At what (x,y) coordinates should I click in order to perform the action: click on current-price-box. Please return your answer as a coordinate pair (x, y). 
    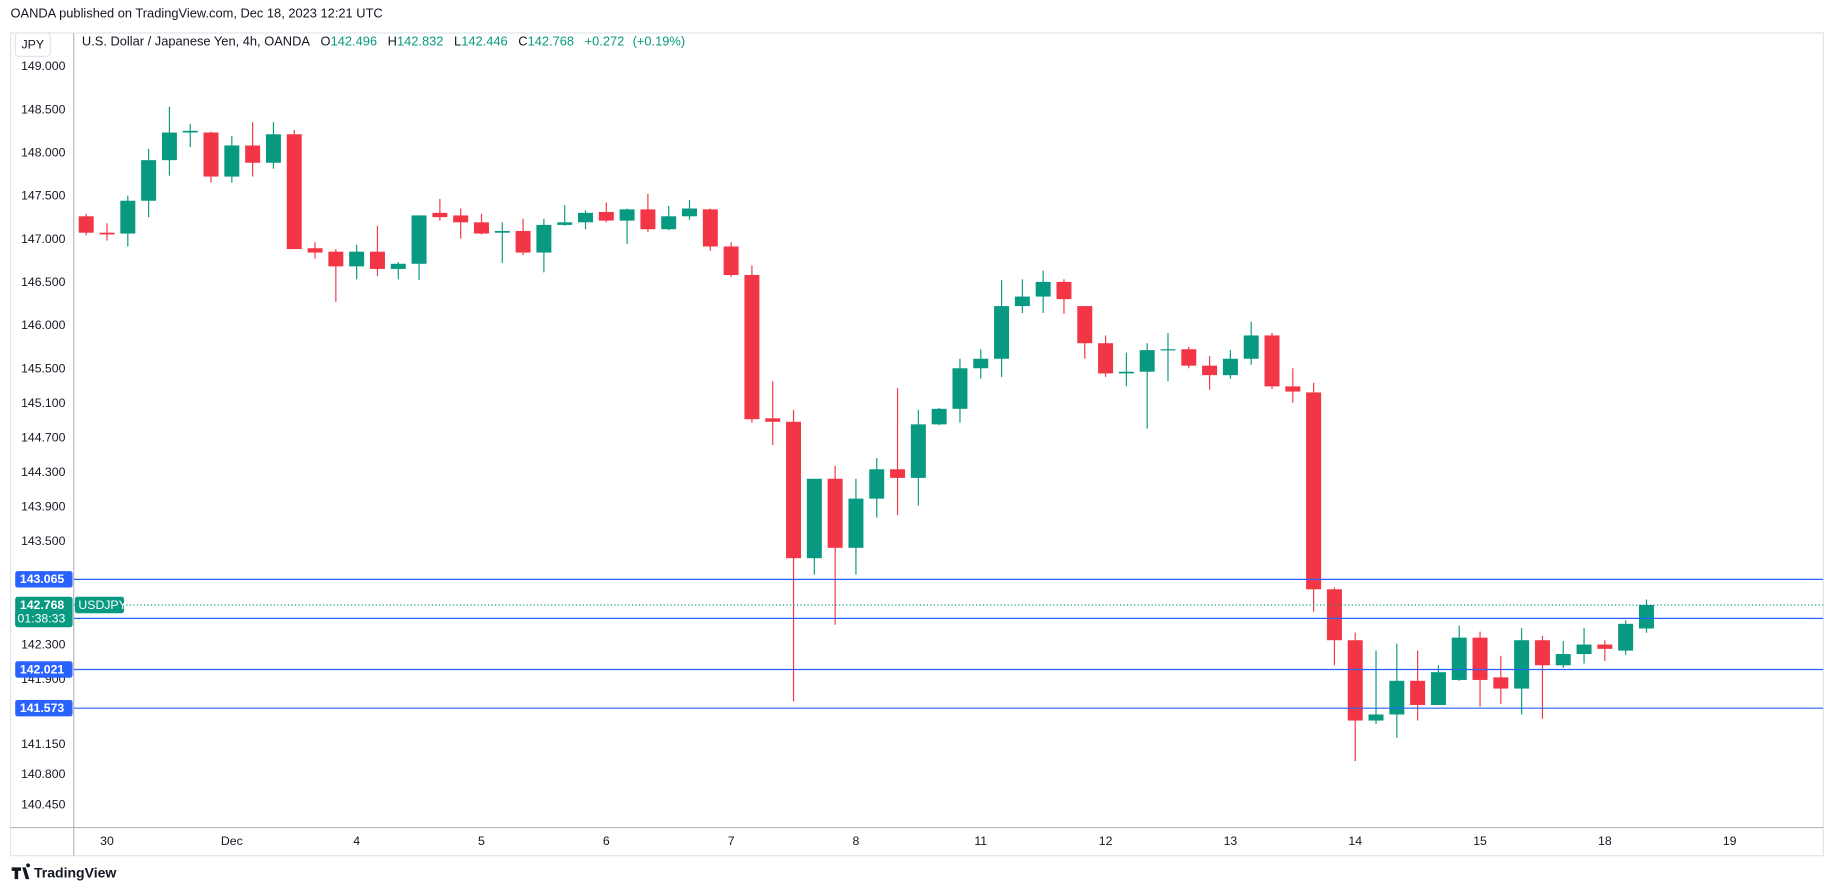
    Looking at the image, I should click on (44, 612).